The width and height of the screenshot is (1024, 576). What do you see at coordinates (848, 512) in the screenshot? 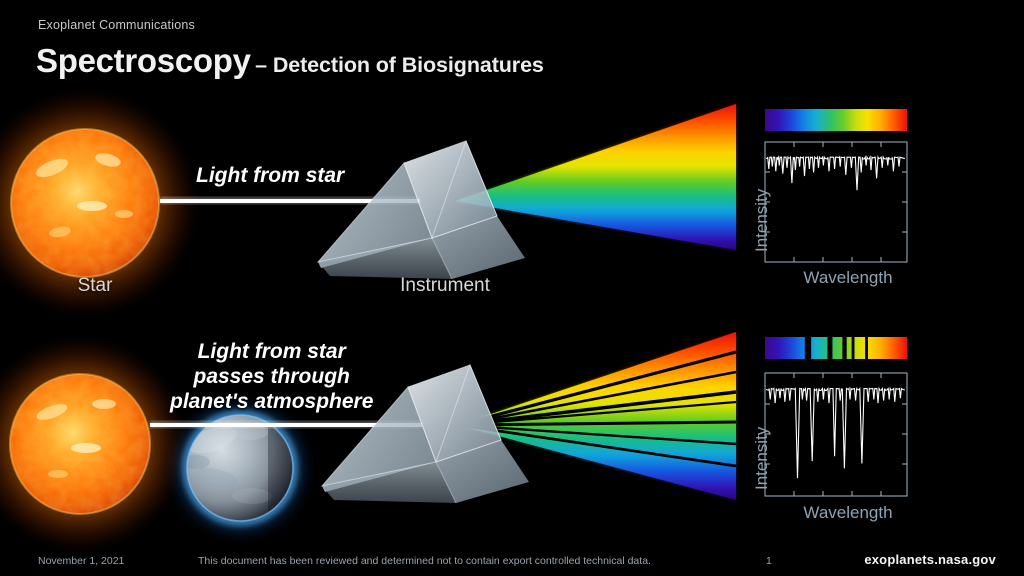
I see `chart-bottom-xlabel: Wavelength` at bounding box center [848, 512].